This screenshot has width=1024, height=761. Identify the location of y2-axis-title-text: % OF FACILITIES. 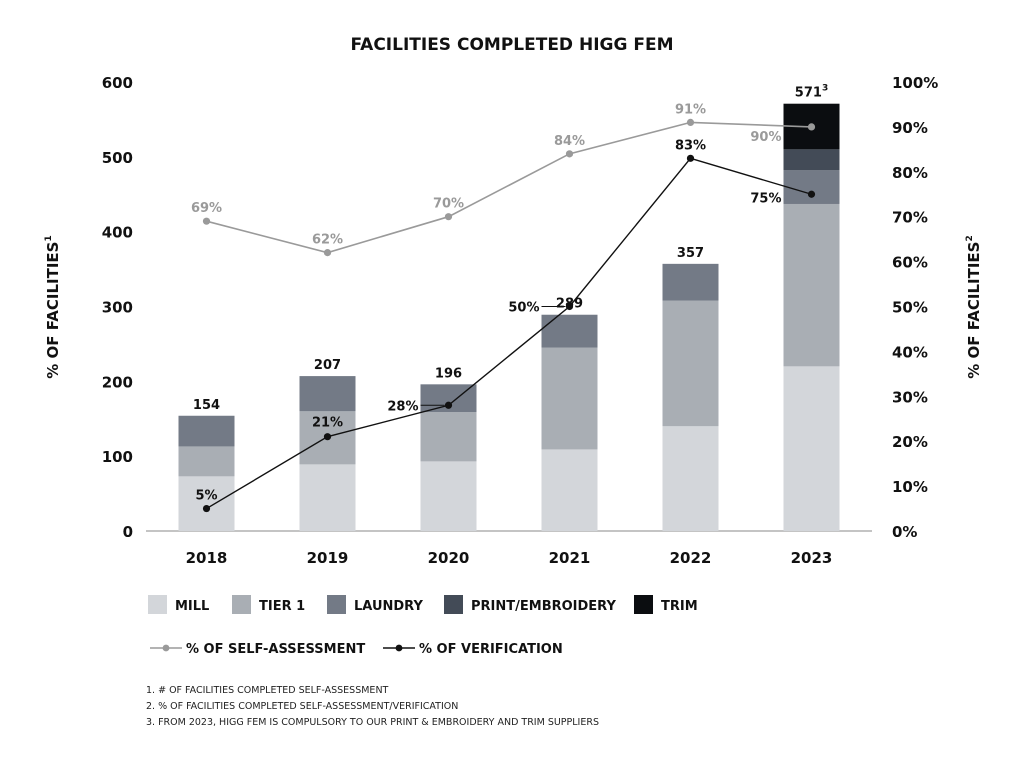
(974, 310).